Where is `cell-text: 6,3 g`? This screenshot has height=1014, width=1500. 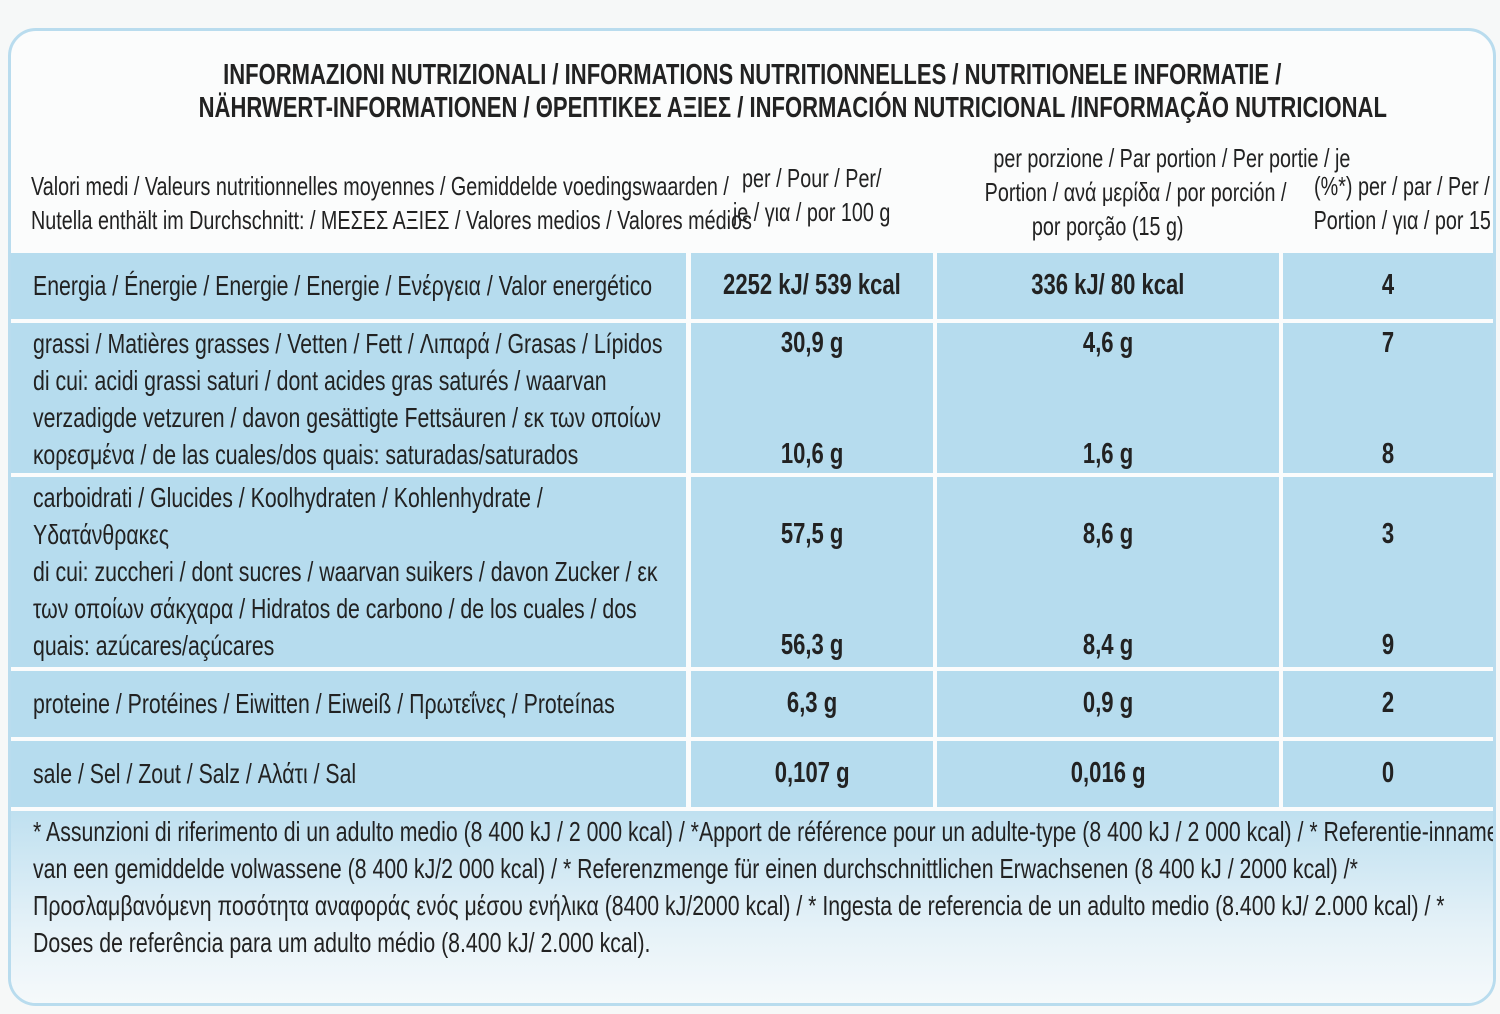
cell-text: 6,3 g is located at coordinates (812, 703).